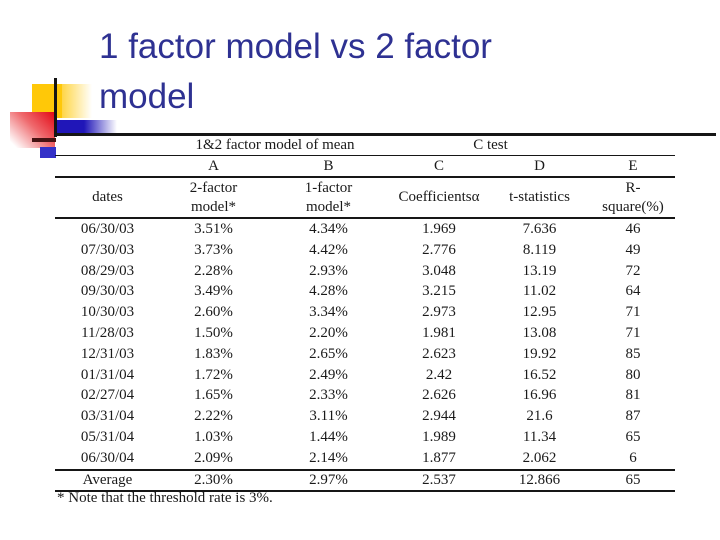 The width and height of the screenshot is (720, 540). What do you see at coordinates (633, 374) in the screenshot?
I see `value-cell: 80` at bounding box center [633, 374].